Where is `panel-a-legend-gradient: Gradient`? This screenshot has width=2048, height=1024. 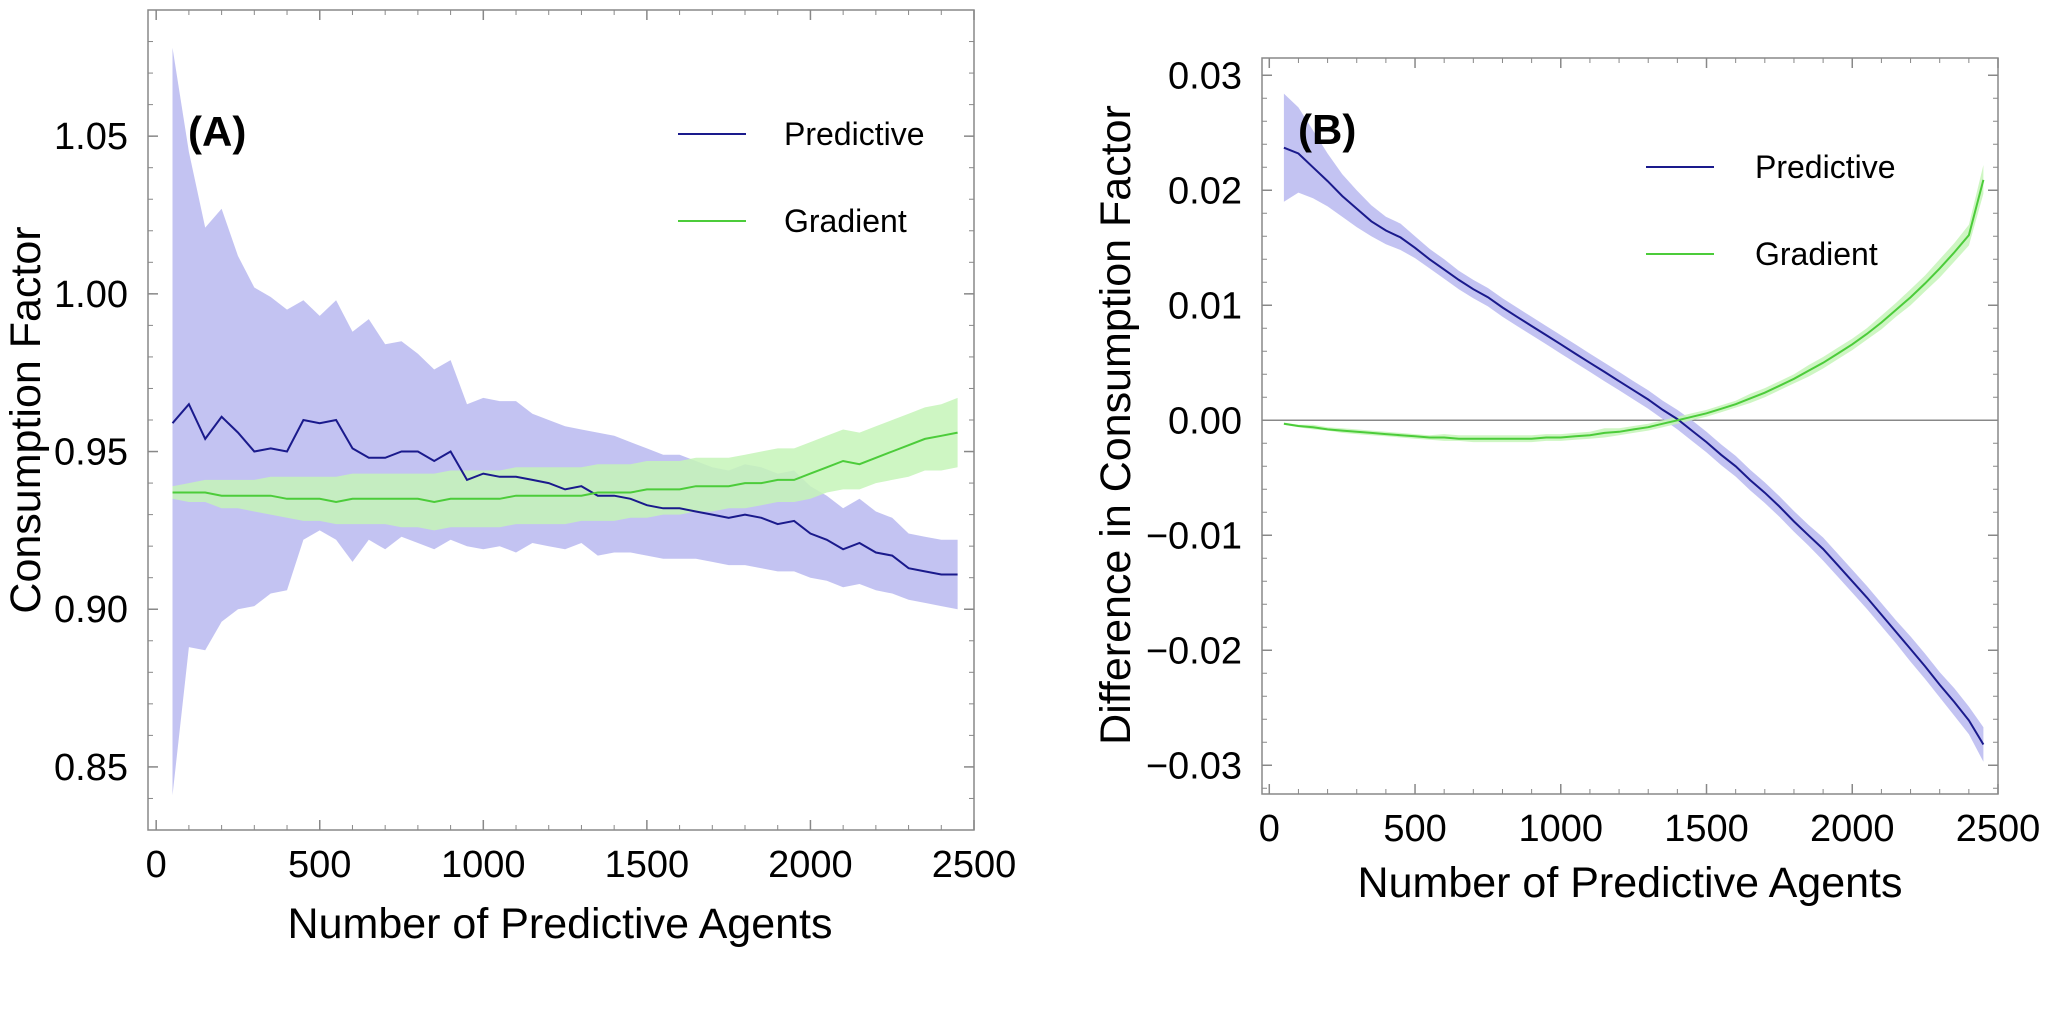 panel-a-legend-gradient: Gradient is located at coordinates (845, 221).